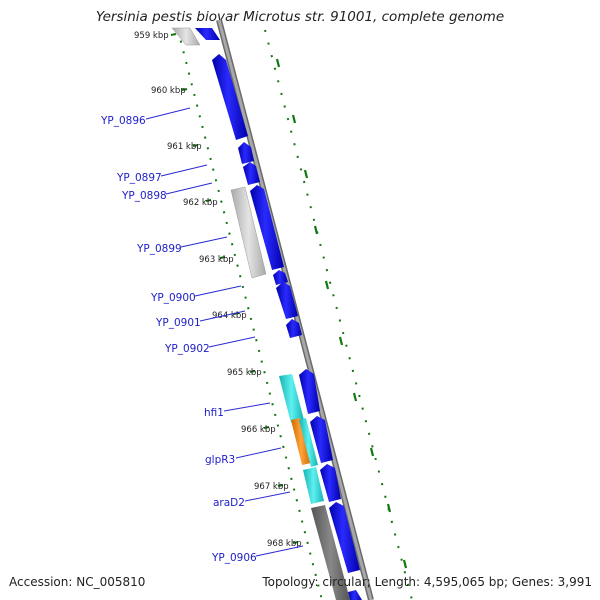 The width and height of the screenshot is (600, 600). I want to click on feature-gray-top, so click(186, 36).